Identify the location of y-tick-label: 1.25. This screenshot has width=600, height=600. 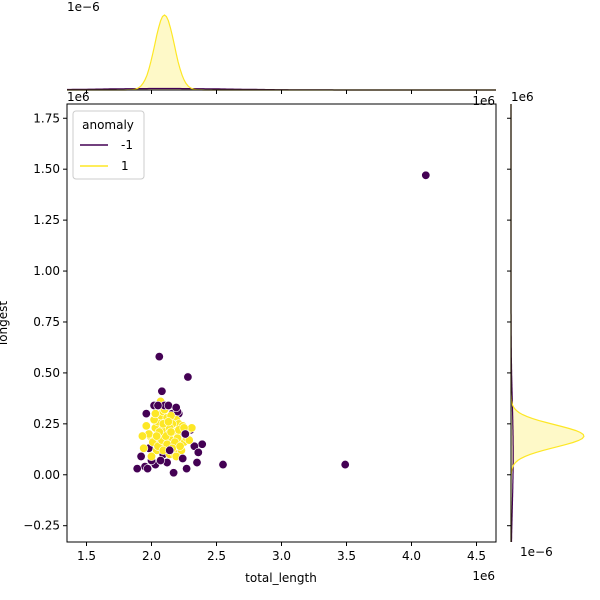
(46, 220).